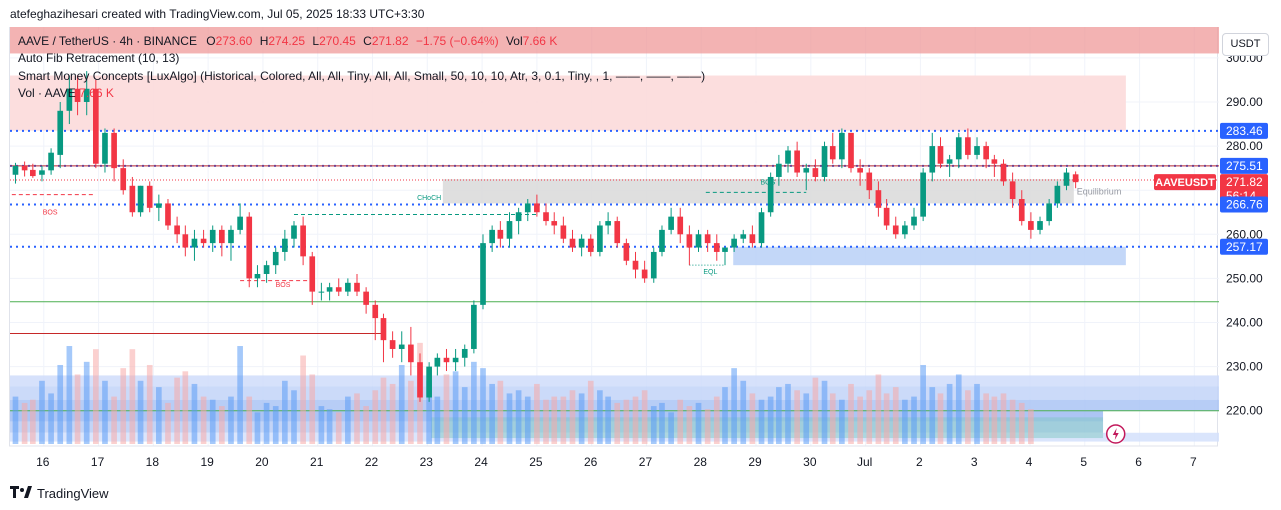 The image size is (1281, 510). I want to click on level-price-text: 275.51, so click(1244, 166).